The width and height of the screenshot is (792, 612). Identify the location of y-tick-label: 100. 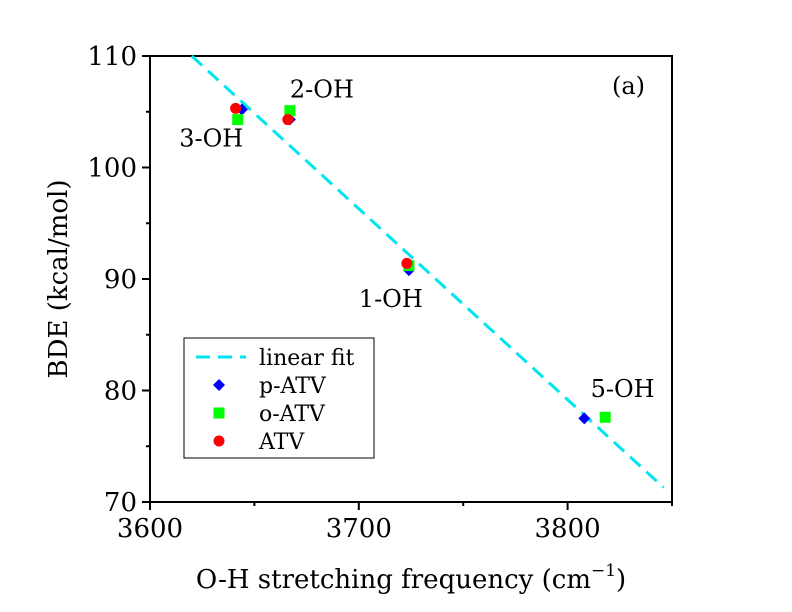
(112, 169).